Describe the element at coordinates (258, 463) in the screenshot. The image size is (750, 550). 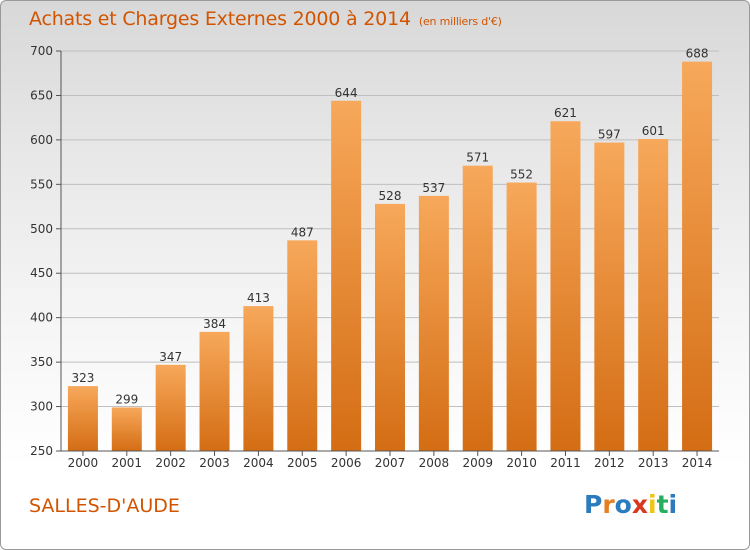
I see `x-tick-label: 2004` at that location.